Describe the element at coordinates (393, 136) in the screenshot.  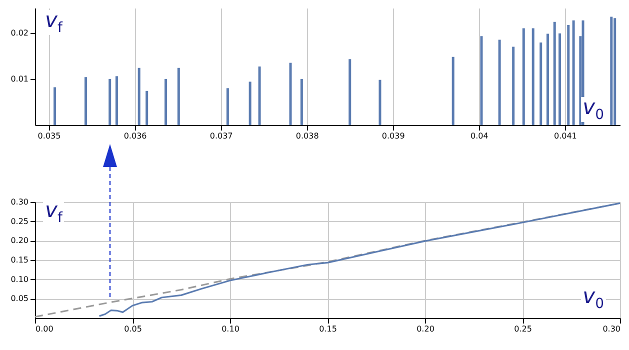
I see `x-tick-label: 0.039` at that location.